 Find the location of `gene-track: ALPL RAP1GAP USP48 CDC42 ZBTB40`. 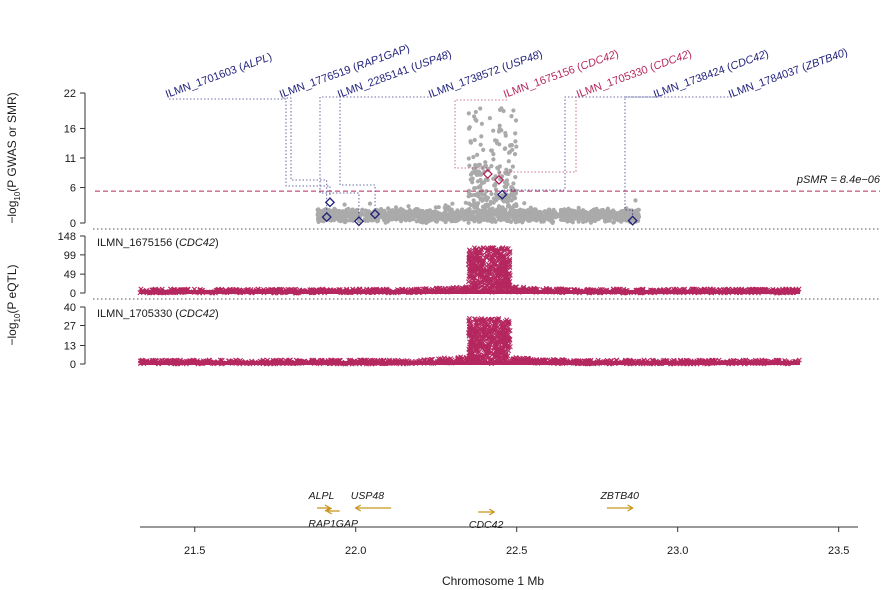

gene-track: ALPL RAP1GAP USP48 CDC42 ZBTB40 is located at coordinates (473, 510).